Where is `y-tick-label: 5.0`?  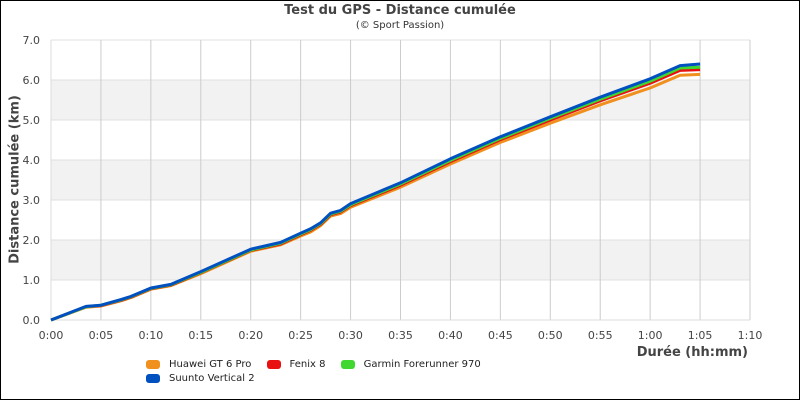 y-tick-label: 5.0 is located at coordinates (32, 120).